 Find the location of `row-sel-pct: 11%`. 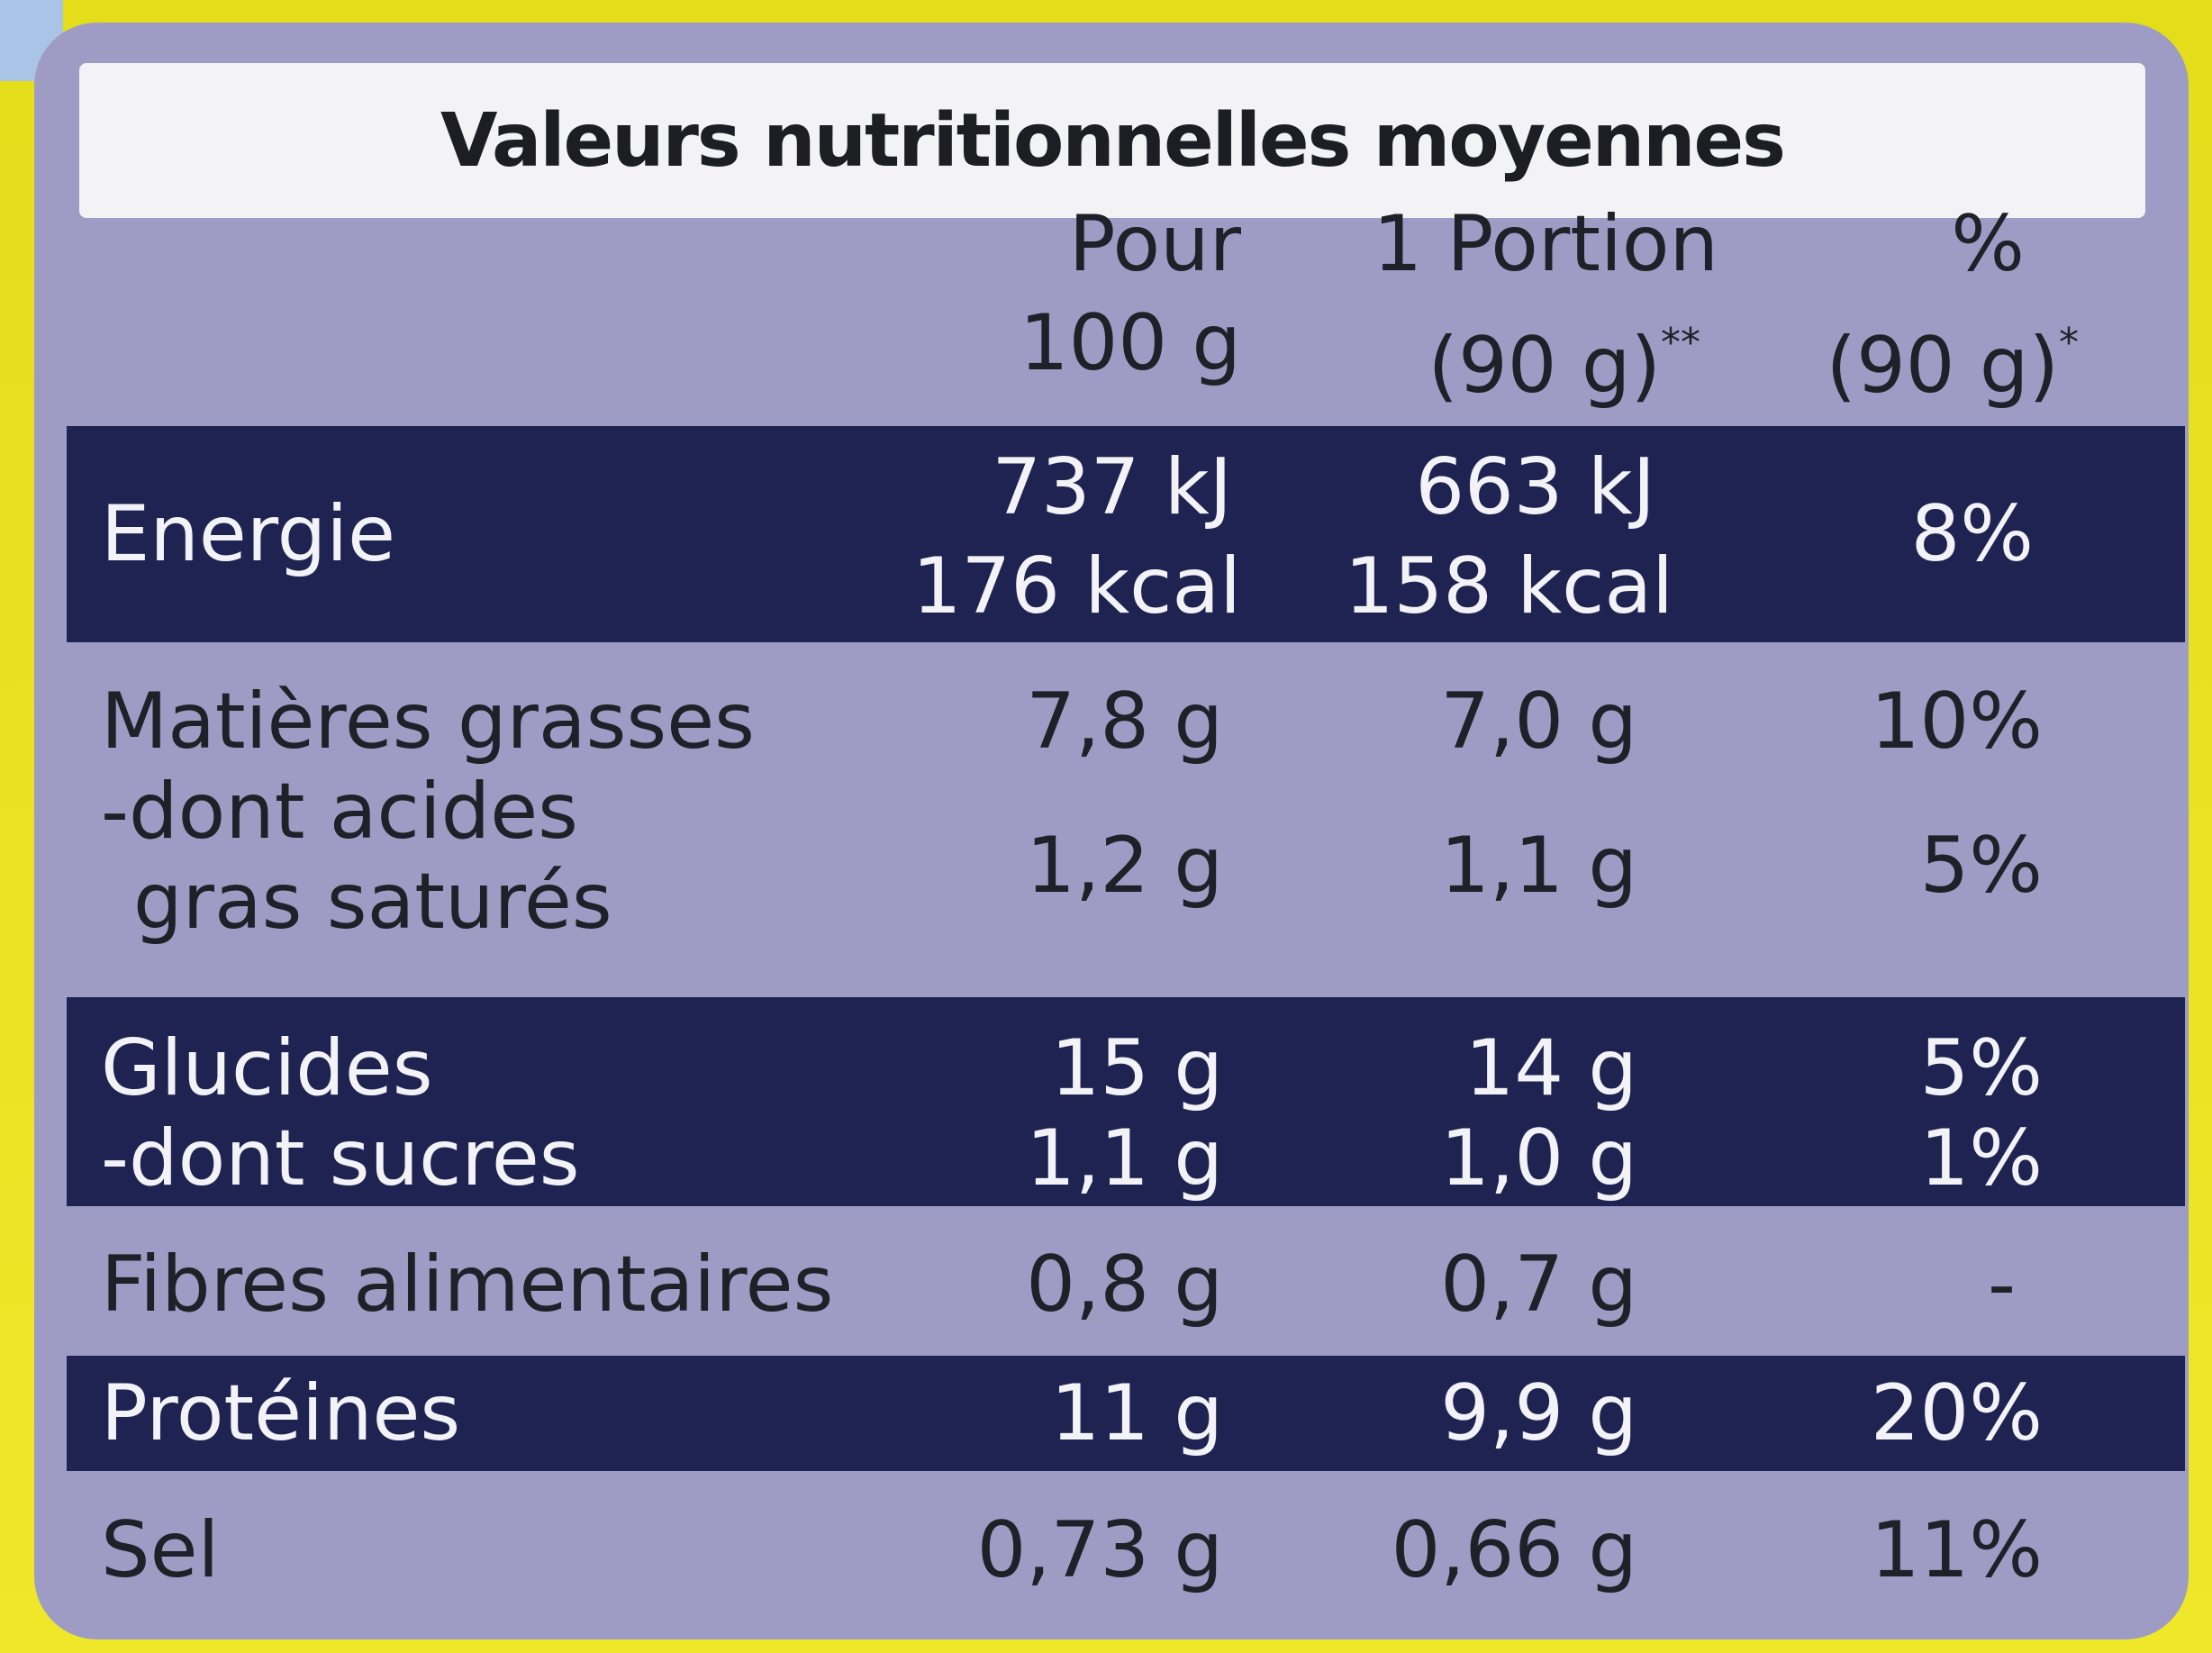

row-sel-pct: 11% is located at coordinates (1957, 1550).